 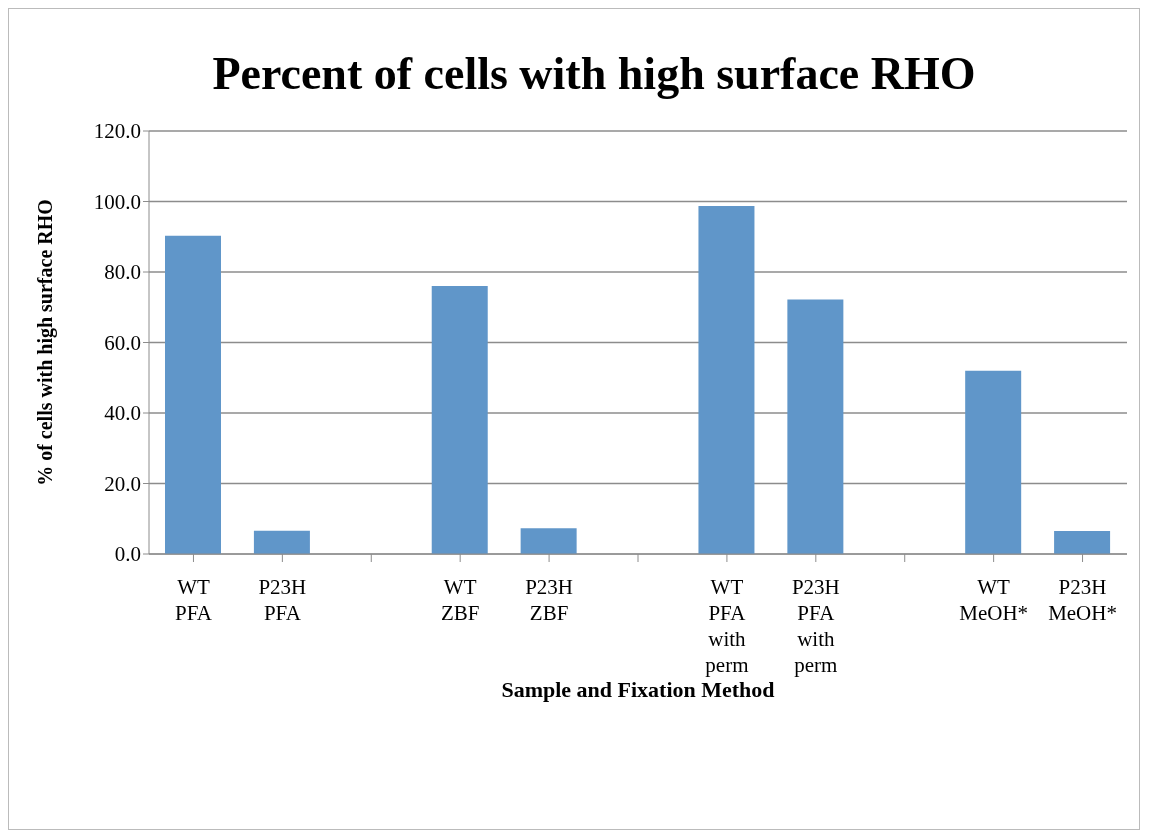 What do you see at coordinates (460, 600) in the screenshot?
I see `x-tick-label: WT ZBF` at bounding box center [460, 600].